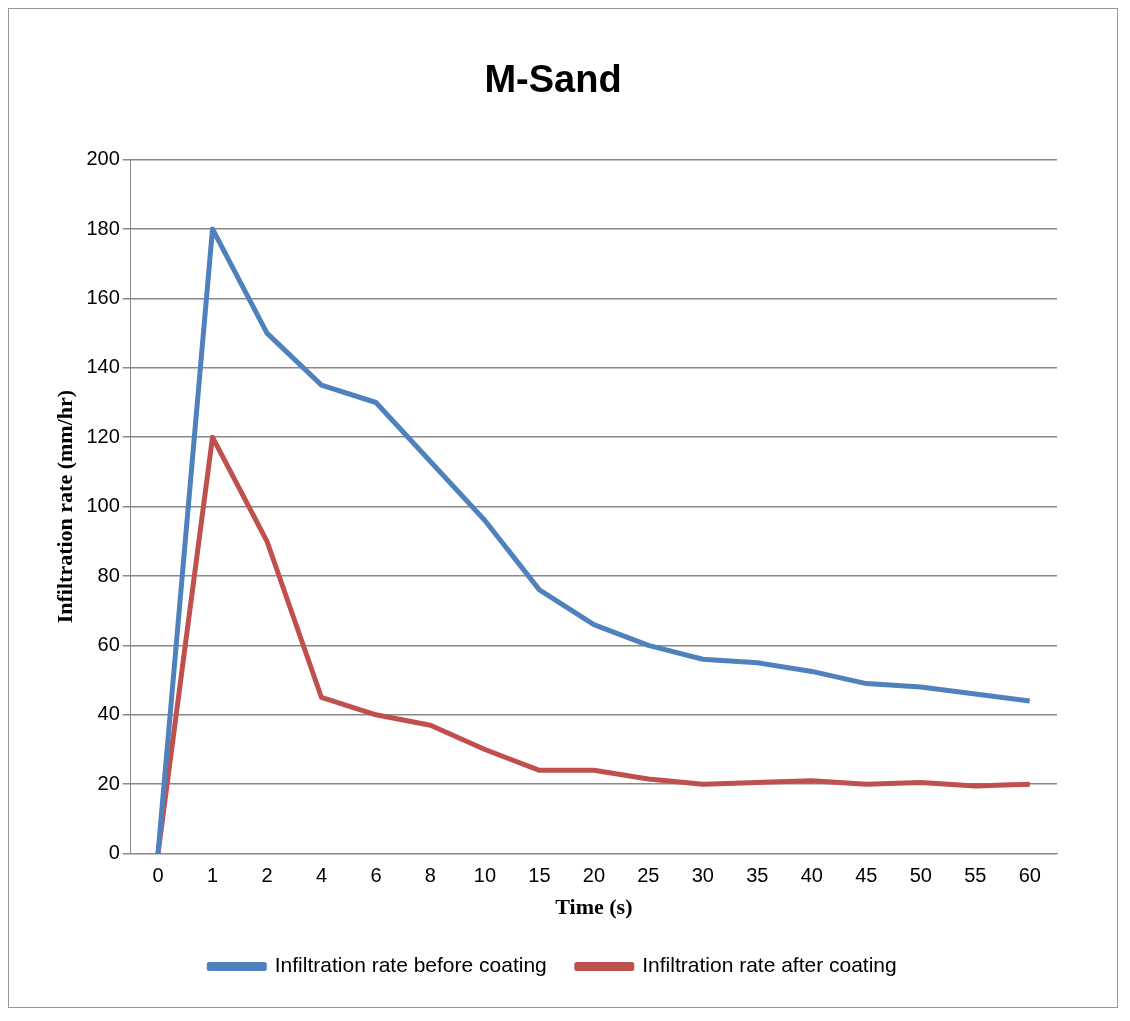 The height and width of the screenshot is (1021, 1130). I want to click on legend-label: Infiltration rate before coating, so click(410, 965).